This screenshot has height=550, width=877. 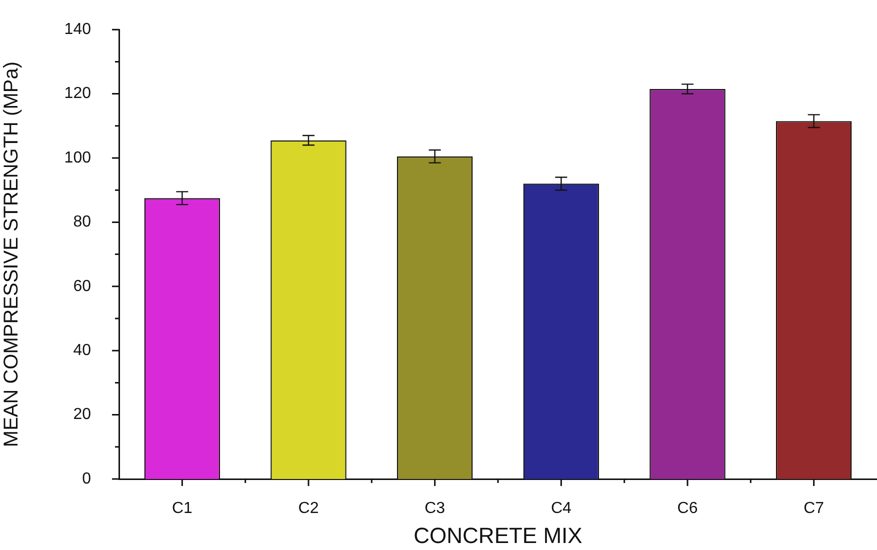 What do you see at coordinates (308, 509) in the screenshot?
I see `x-tick-label: C2` at bounding box center [308, 509].